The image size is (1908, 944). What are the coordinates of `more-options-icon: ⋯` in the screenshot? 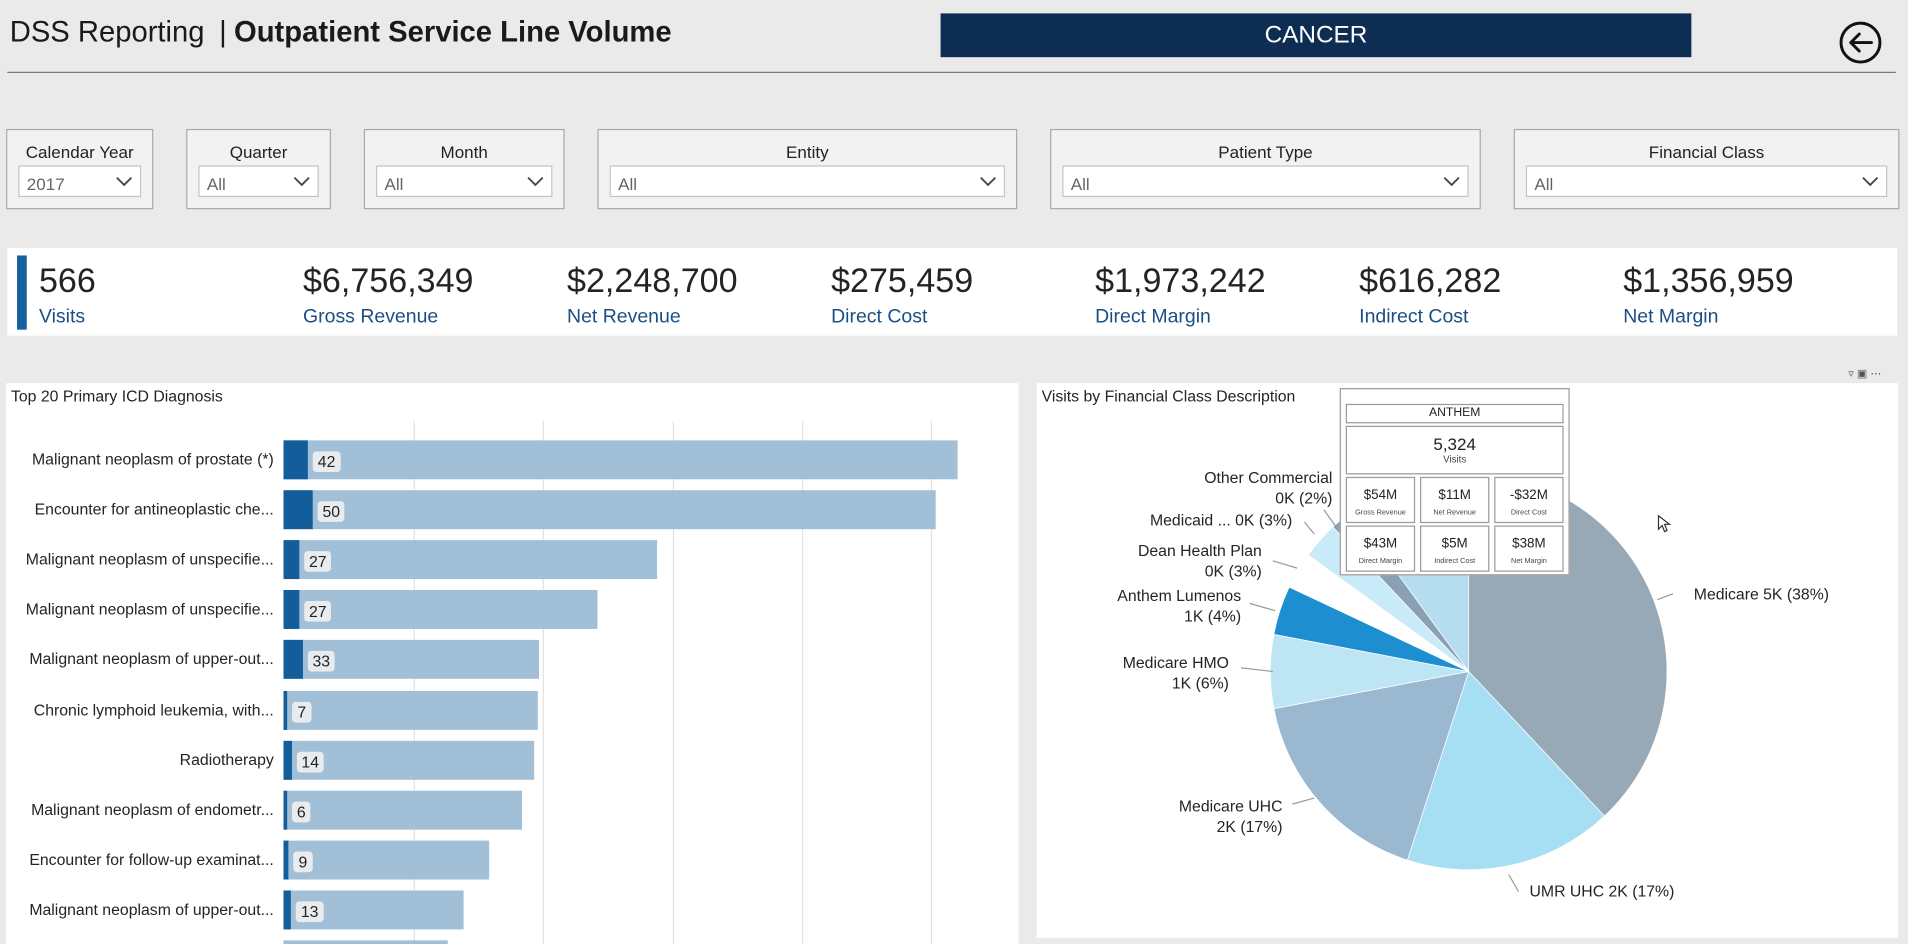 It's located at (1876, 373).